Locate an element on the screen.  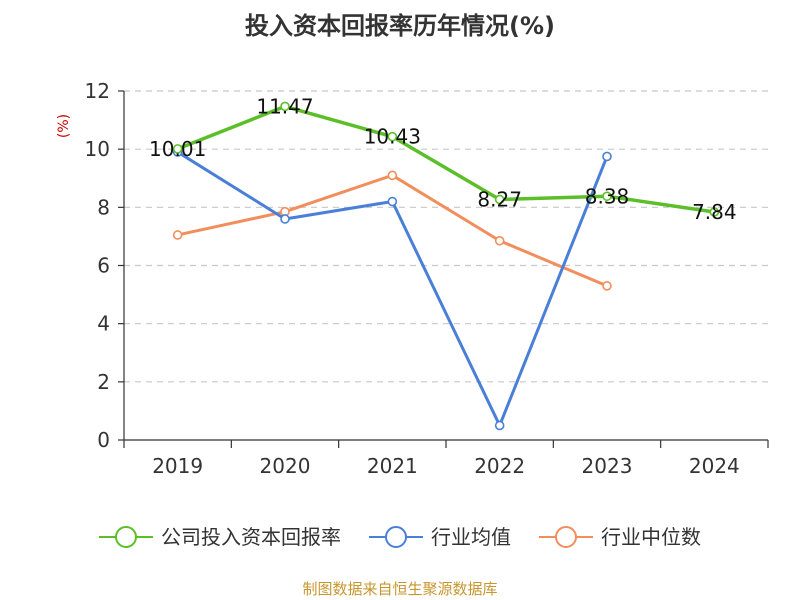
data-label: 10.43 is located at coordinates (392, 137).